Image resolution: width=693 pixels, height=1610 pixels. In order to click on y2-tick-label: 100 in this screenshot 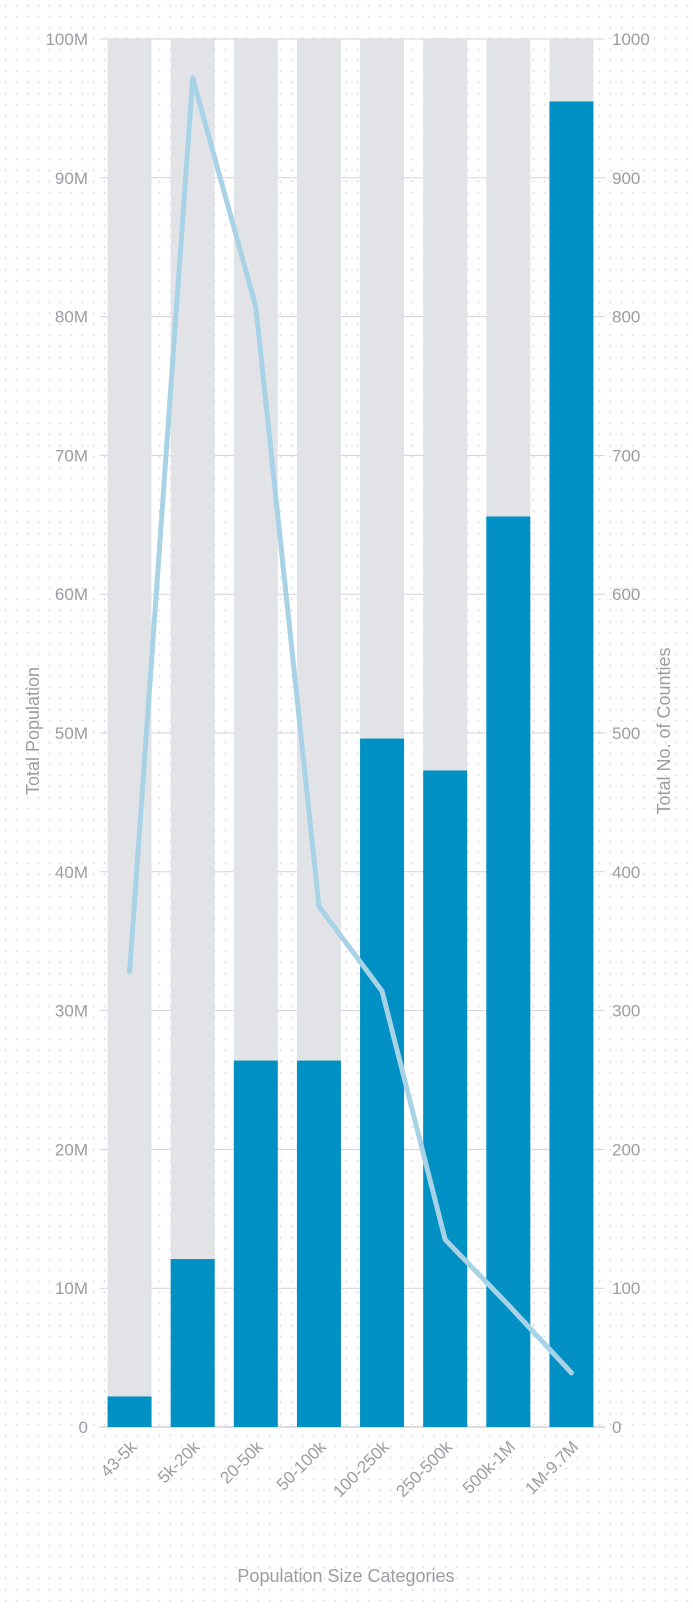, I will do `click(626, 1288)`.